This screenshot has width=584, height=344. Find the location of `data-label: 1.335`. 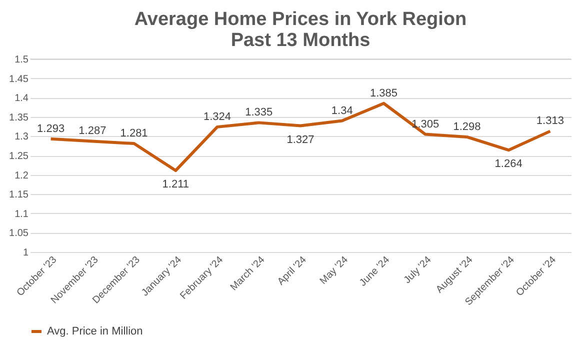

data-label: 1.335 is located at coordinates (259, 112).